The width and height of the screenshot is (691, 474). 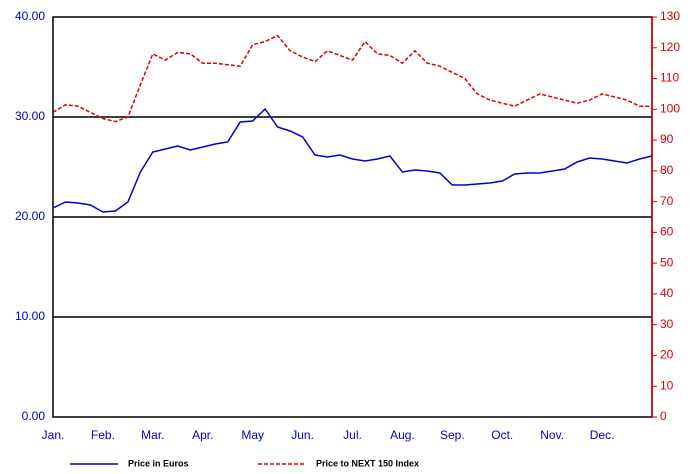 I want to click on legend-label: Price to NEXT 150 Index, so click(x=367, y=463).